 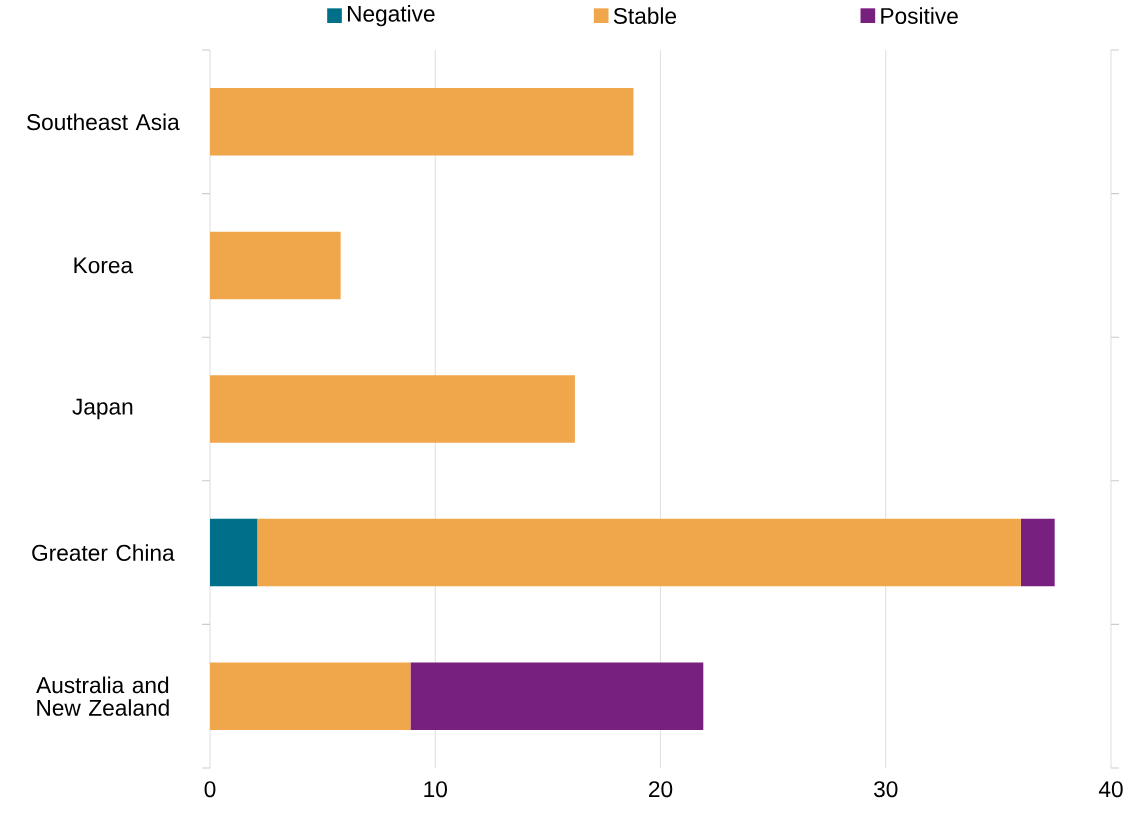 I want to click on legend-label: Stable, so click(x=645, y=15).